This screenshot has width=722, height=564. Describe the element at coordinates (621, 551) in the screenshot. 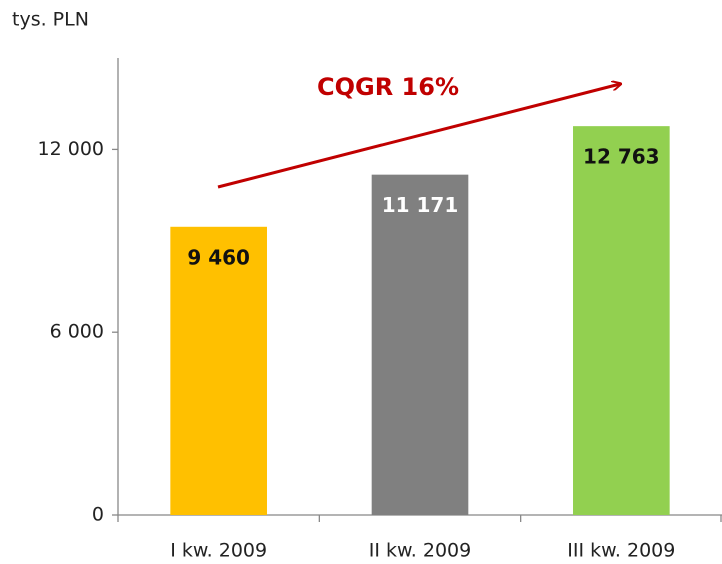

I see `x-tick-label: III kw. 2009` at that location.